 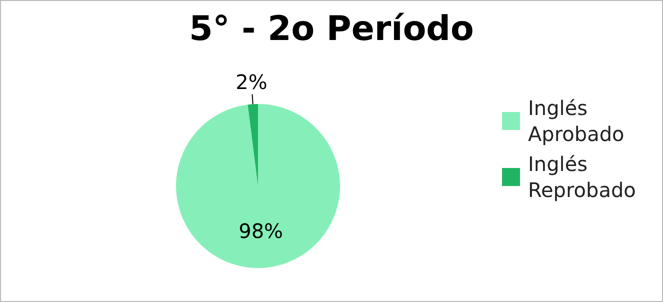 What do you see at coordinates (252, 82) in the screenshot?
I see `data-label: 2%` at bounding box center [252, 82].